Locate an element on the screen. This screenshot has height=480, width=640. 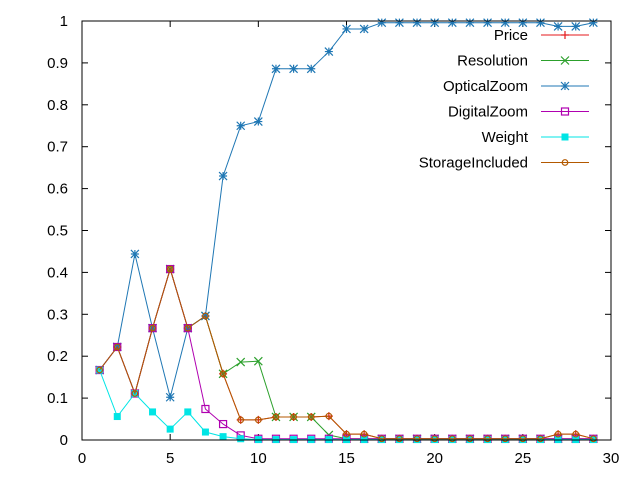
y-tick-label: 0.1 is located at coordinates (57, 398).